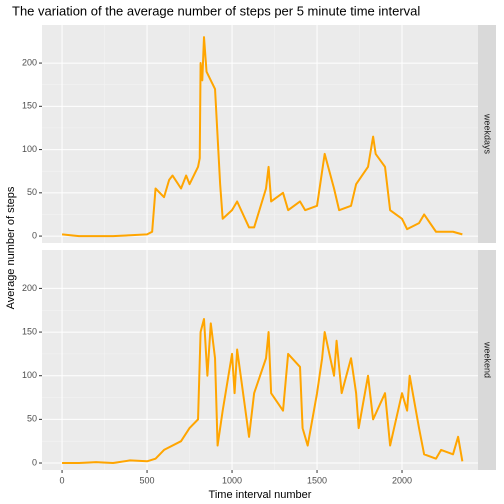 The width and height of the screenshot is (504, 504). Describe the element at coordinates (402, 480) in the screenshot. I see `x-tick-label: 2000` at that location.